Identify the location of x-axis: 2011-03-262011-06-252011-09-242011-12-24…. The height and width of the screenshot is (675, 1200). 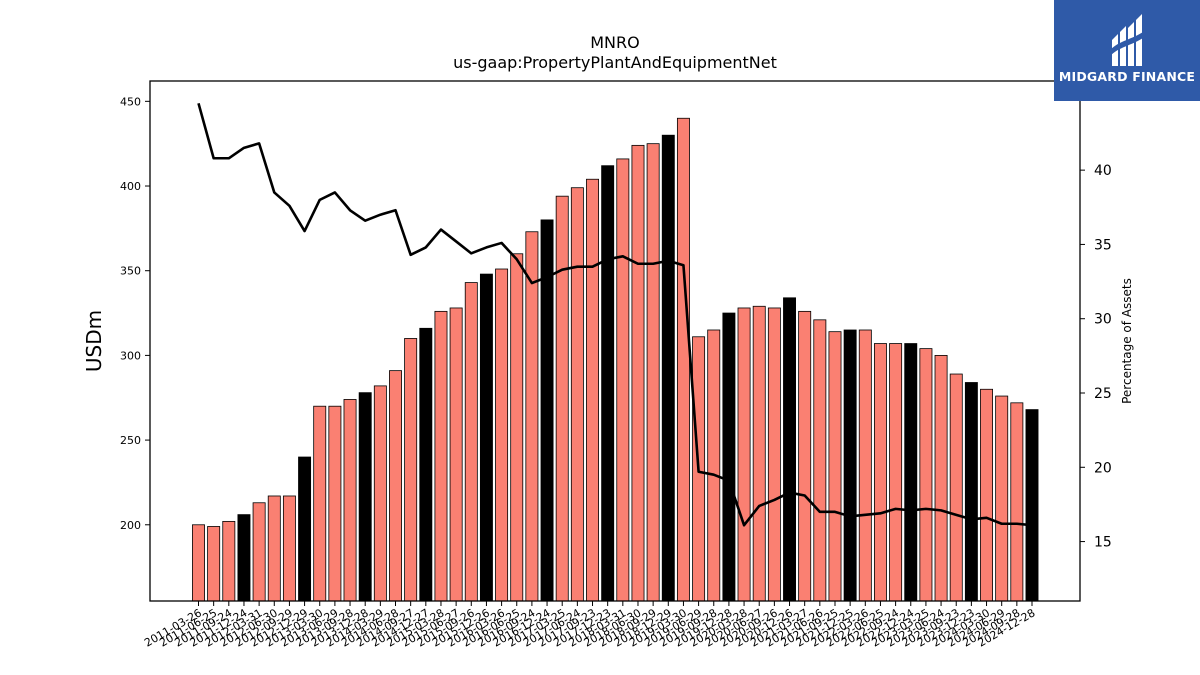
(590, 625).